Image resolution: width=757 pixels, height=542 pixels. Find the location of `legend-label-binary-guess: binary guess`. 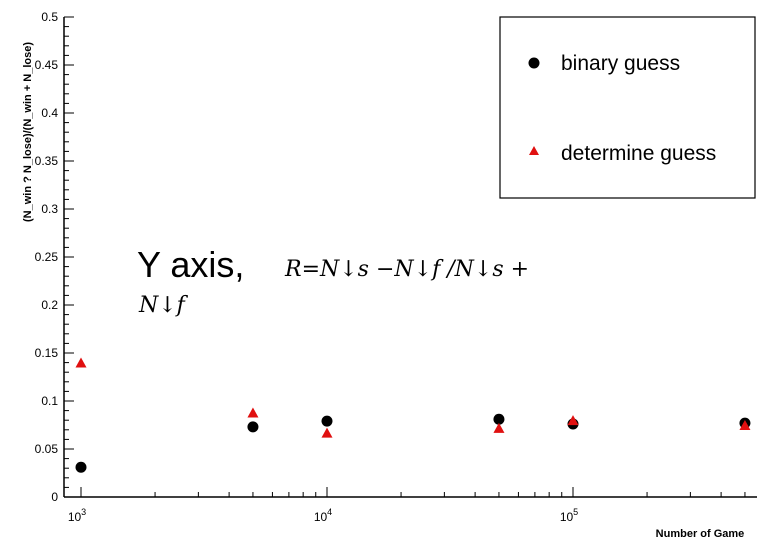

legend-label-binary-guess: binary guess is located at coordinates (620, 63).